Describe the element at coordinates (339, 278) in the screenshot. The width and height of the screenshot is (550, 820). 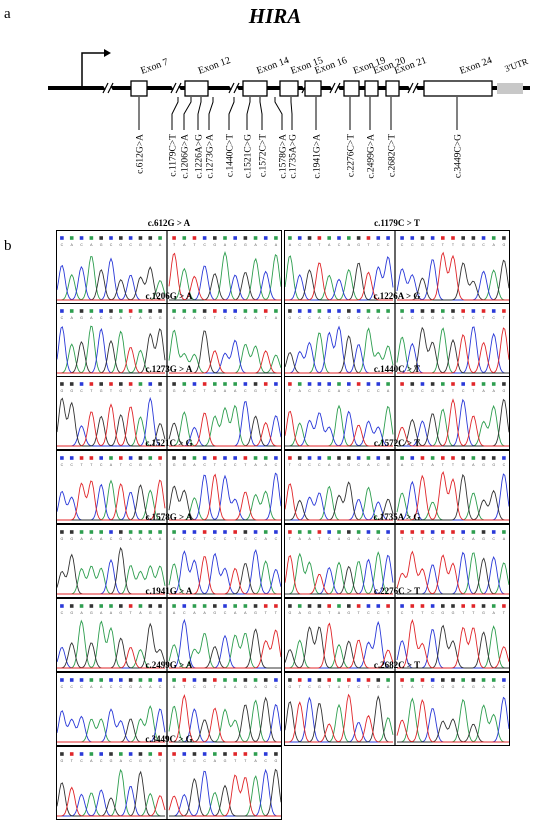
I see `trace-c` at that location.